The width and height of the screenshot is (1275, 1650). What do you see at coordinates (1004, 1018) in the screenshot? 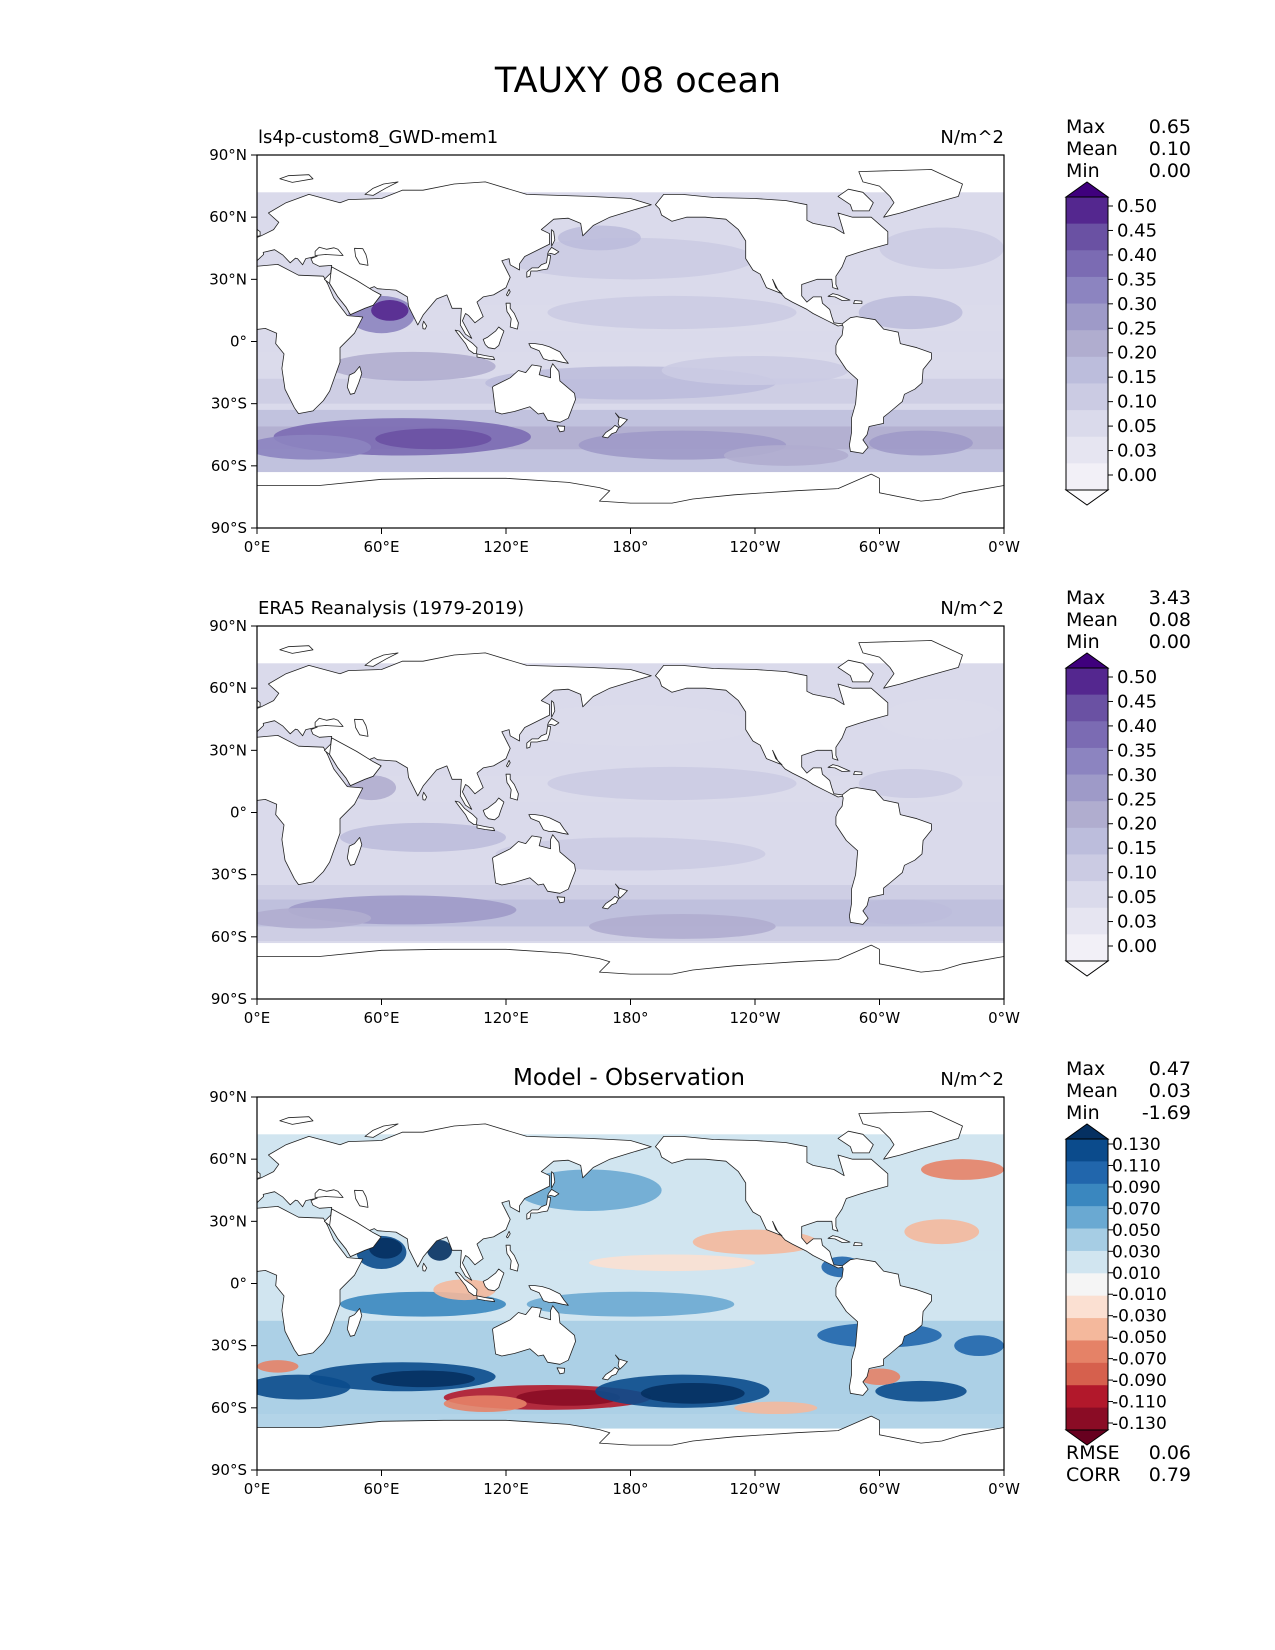
I see `lon-tick-label: 0°W` at bounding box center [1004, 1018].